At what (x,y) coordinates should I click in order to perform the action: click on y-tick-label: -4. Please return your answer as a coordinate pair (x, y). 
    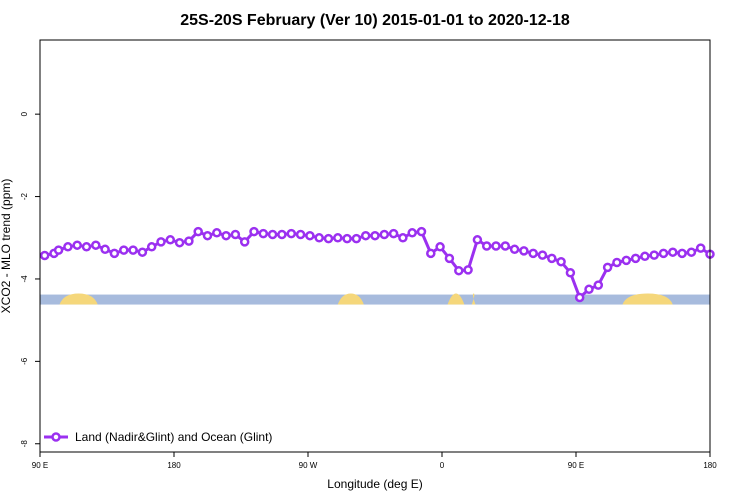
    Looking at the image, I should click on (24, 279).